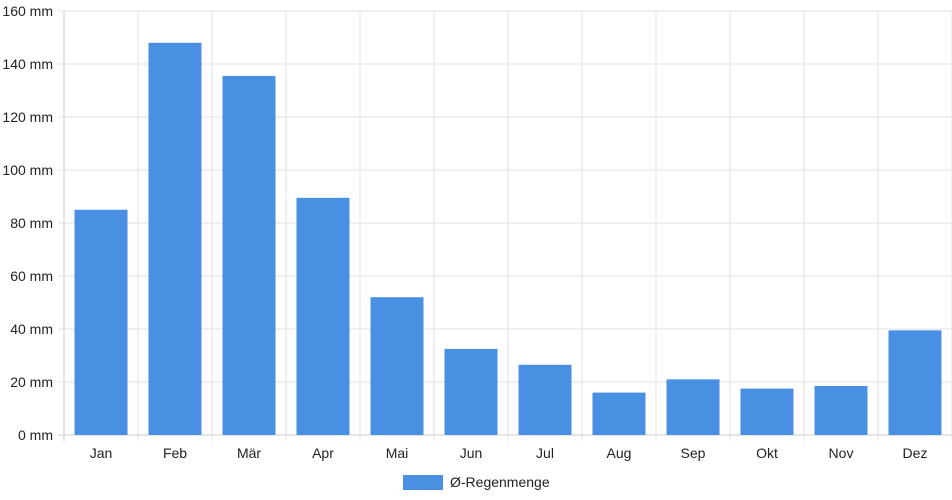 Image resolution: width=952 pixels, height=500 pixels. I want to click on y-tick-label: 120 mm, so click(27, 117).